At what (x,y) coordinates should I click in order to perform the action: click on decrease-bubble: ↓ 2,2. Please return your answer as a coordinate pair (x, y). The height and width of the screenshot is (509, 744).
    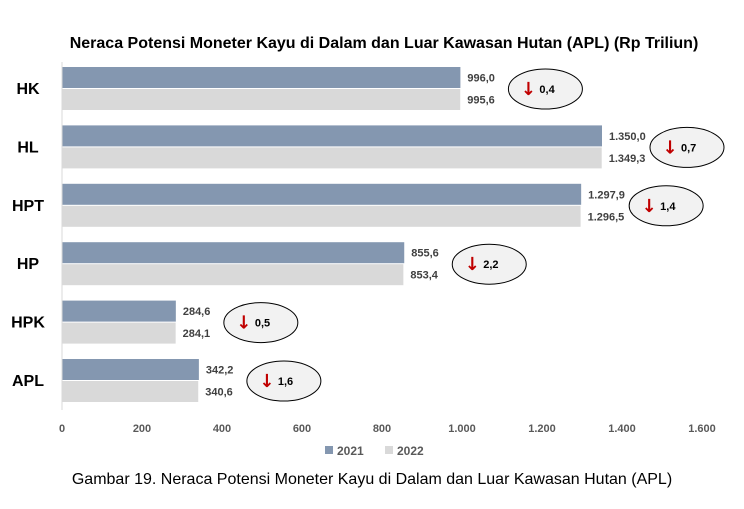
    Looking at the image, I should click on (489, 264).